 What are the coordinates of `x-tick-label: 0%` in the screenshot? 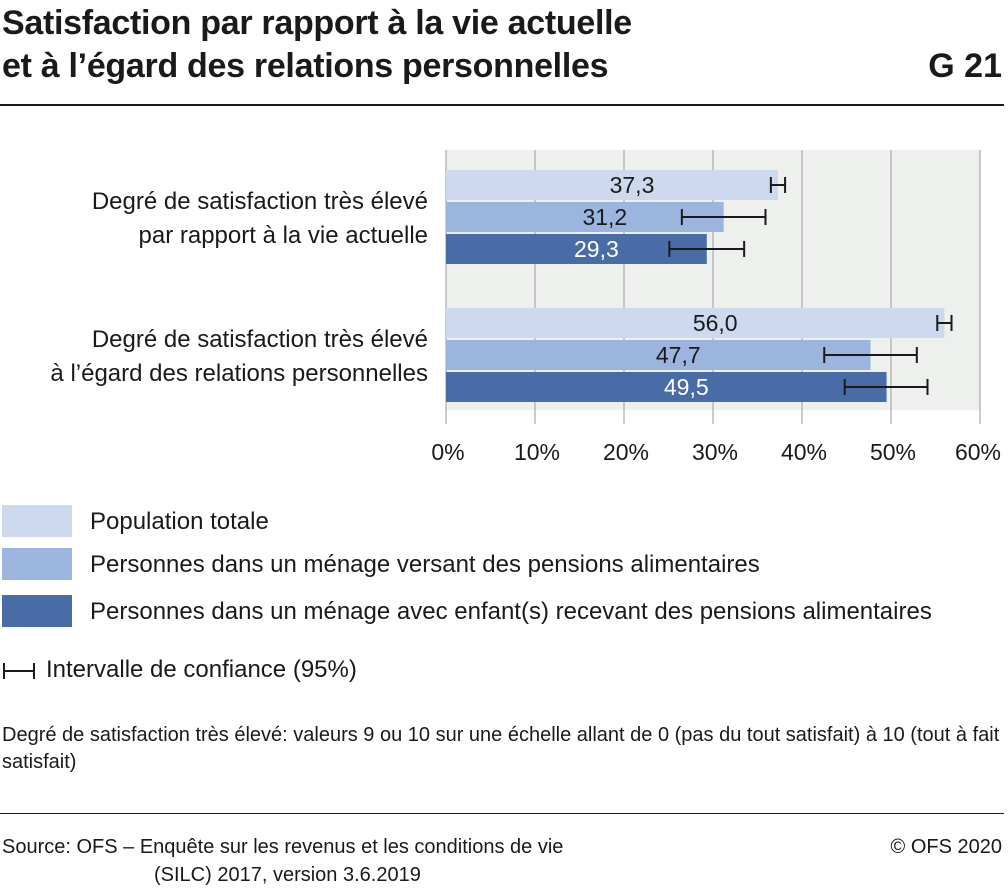 It's located at (447, 452).